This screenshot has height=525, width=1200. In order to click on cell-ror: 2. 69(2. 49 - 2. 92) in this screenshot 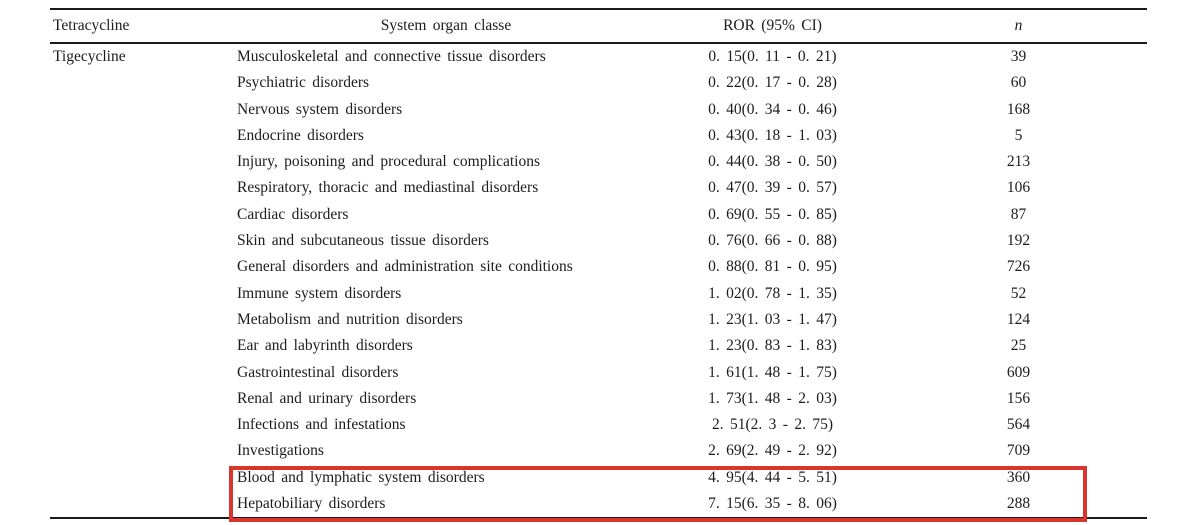, I will do `click(772, 451)`.